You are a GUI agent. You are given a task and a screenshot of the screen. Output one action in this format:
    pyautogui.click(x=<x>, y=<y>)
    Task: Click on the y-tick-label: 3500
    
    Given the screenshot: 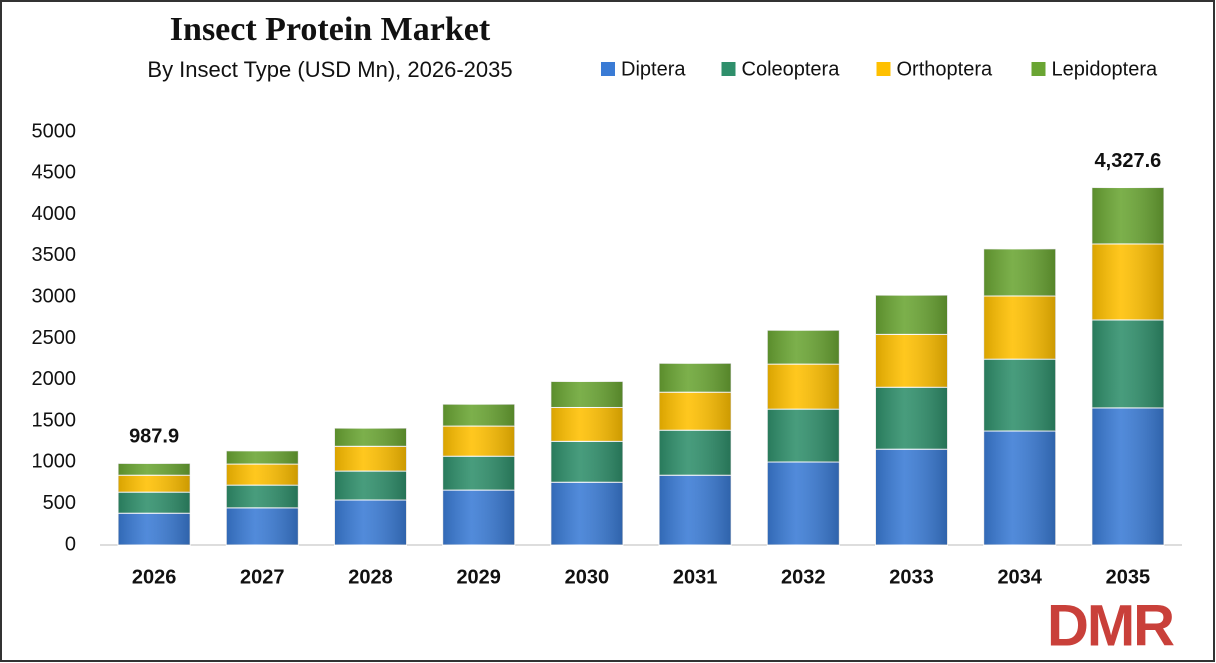 What is the action you would take?
    pyautogui.click(x=54, y=255)
    